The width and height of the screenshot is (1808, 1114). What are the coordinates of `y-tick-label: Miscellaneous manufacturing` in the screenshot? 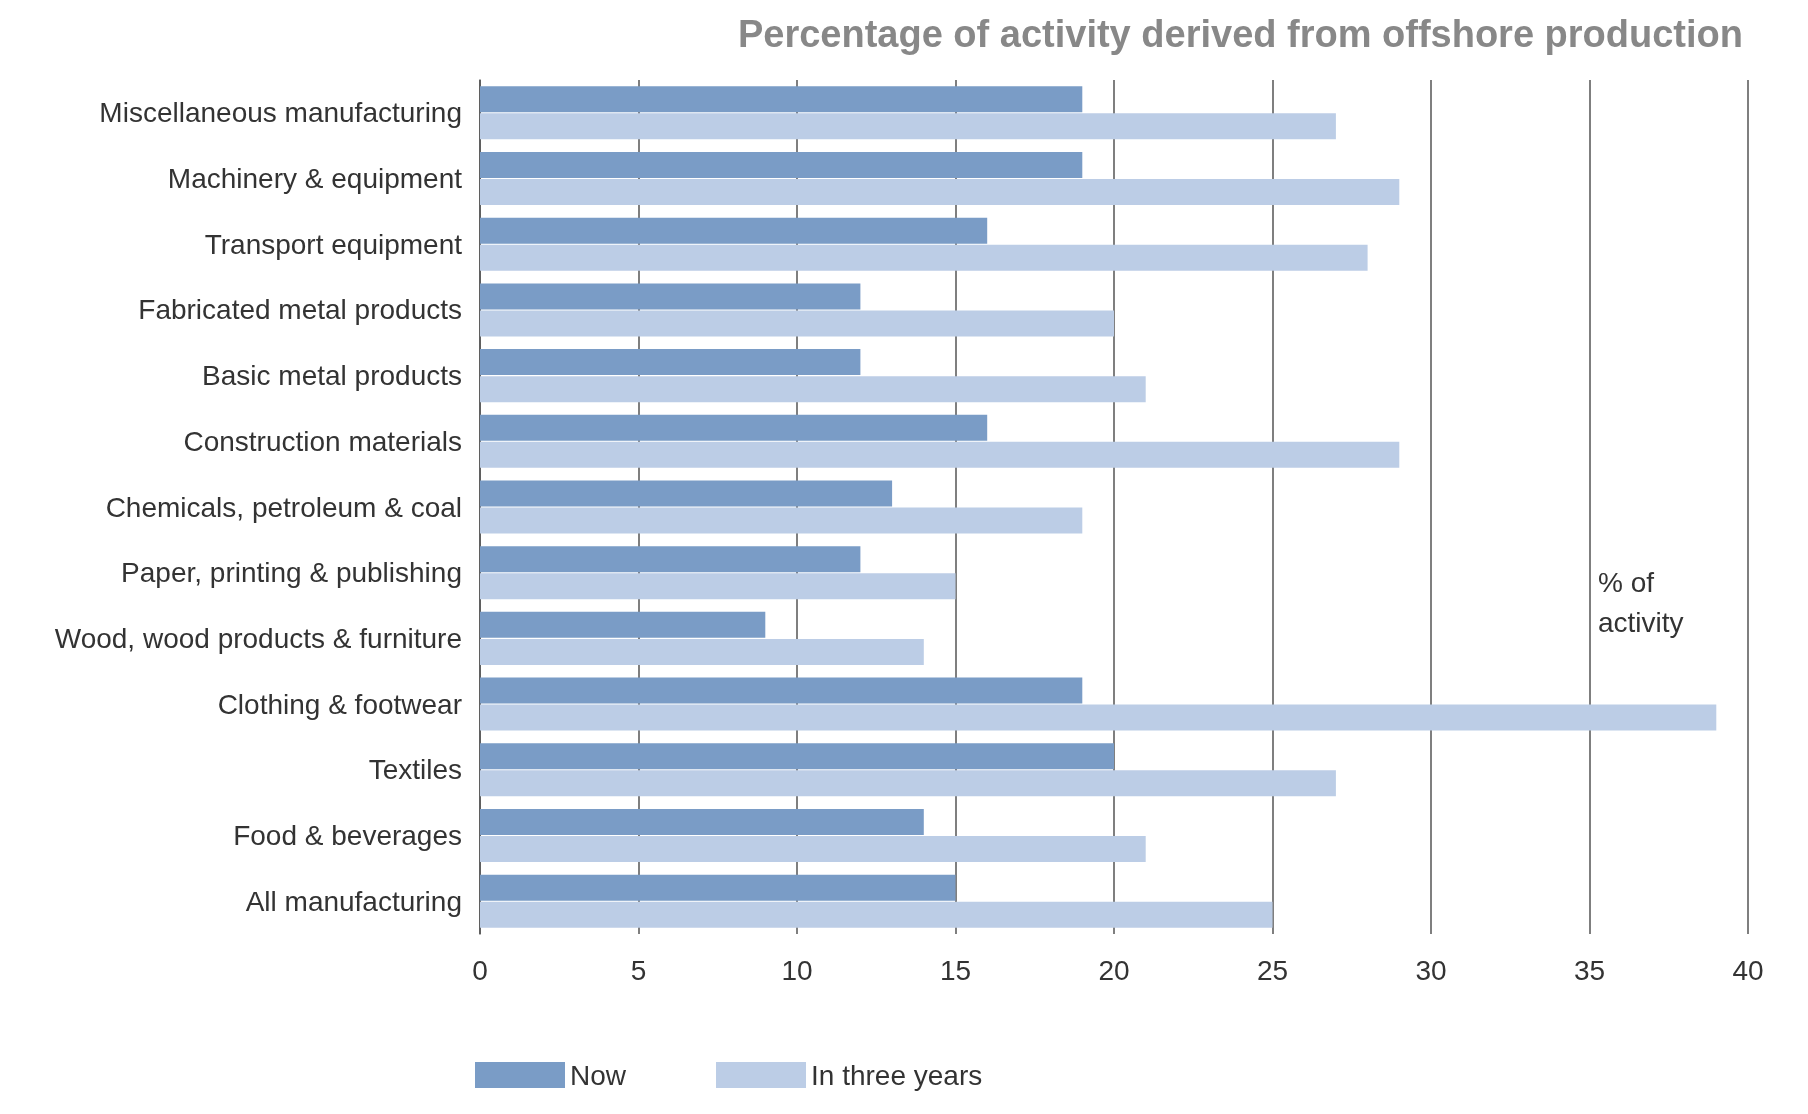 It's located at (280, 113).